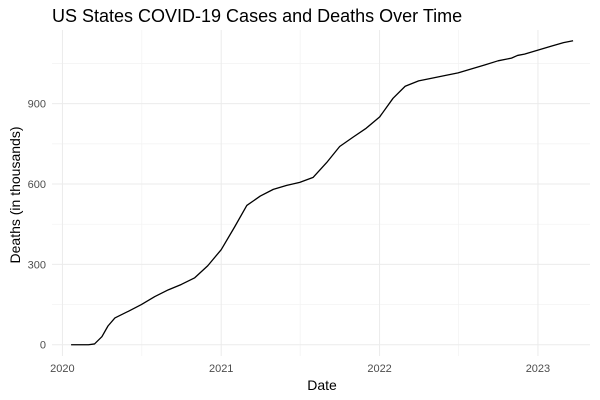 The width and height of the screenshot is (600, 400). I want to click on y-tick-label: 300, so click(37, 265).